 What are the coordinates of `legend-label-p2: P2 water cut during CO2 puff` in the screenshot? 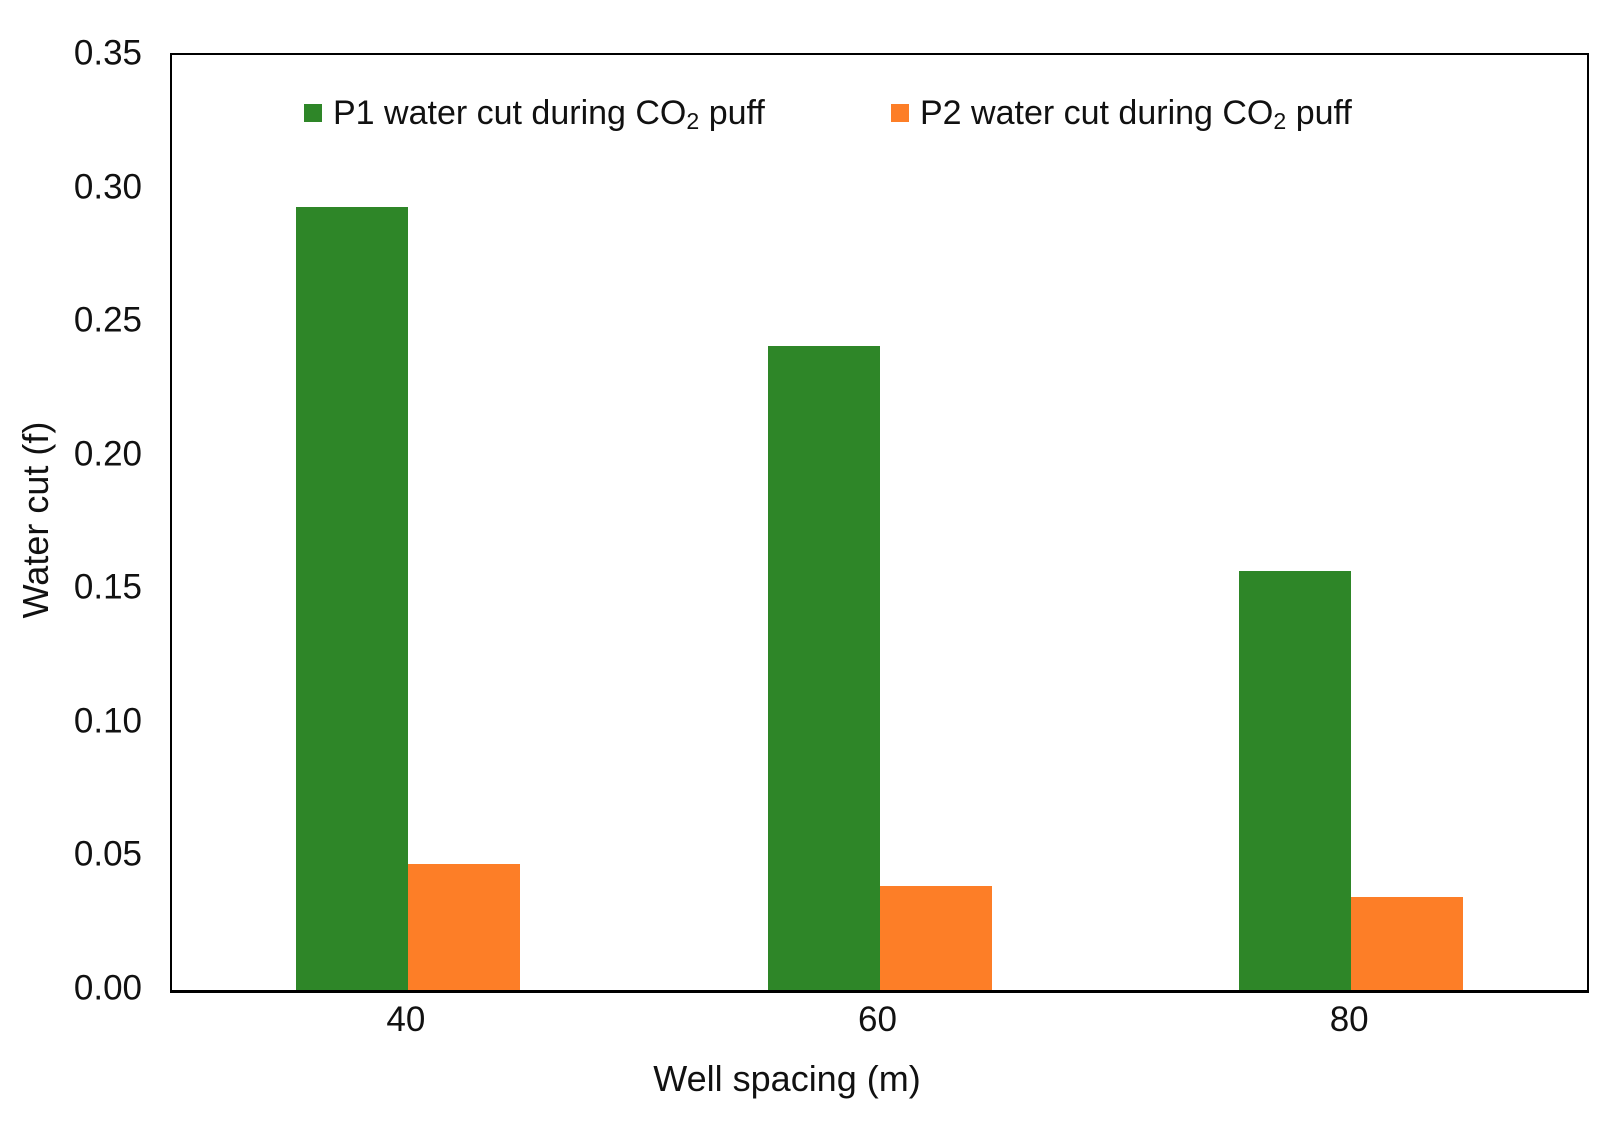 It's located at (1136, 114).